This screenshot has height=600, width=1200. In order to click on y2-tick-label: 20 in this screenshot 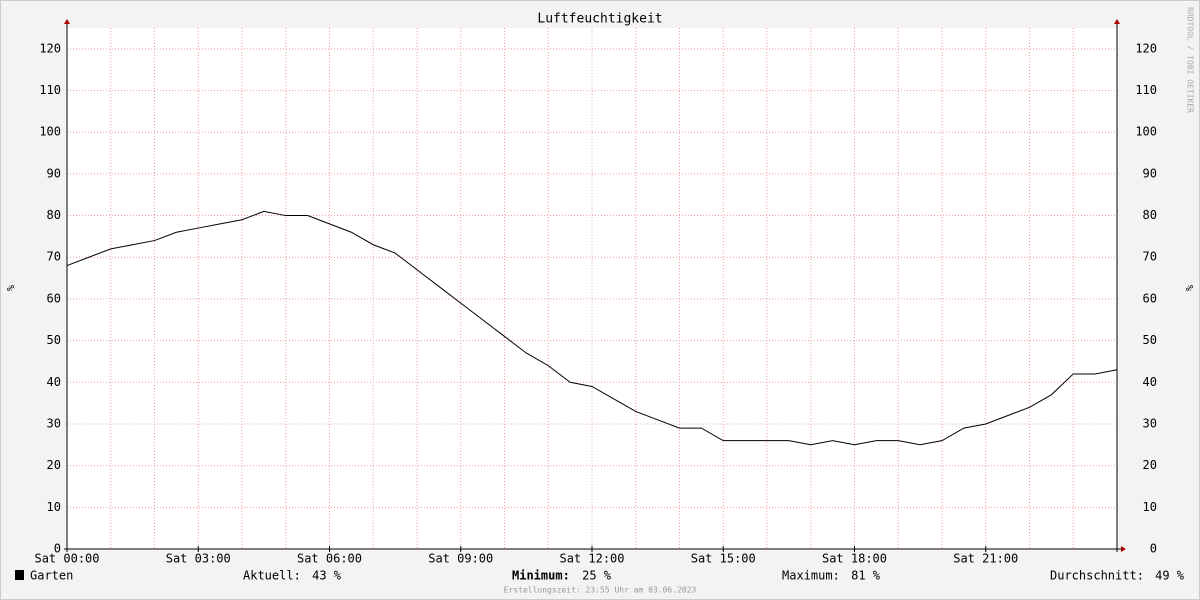, I will do `click(1150, 465)`.